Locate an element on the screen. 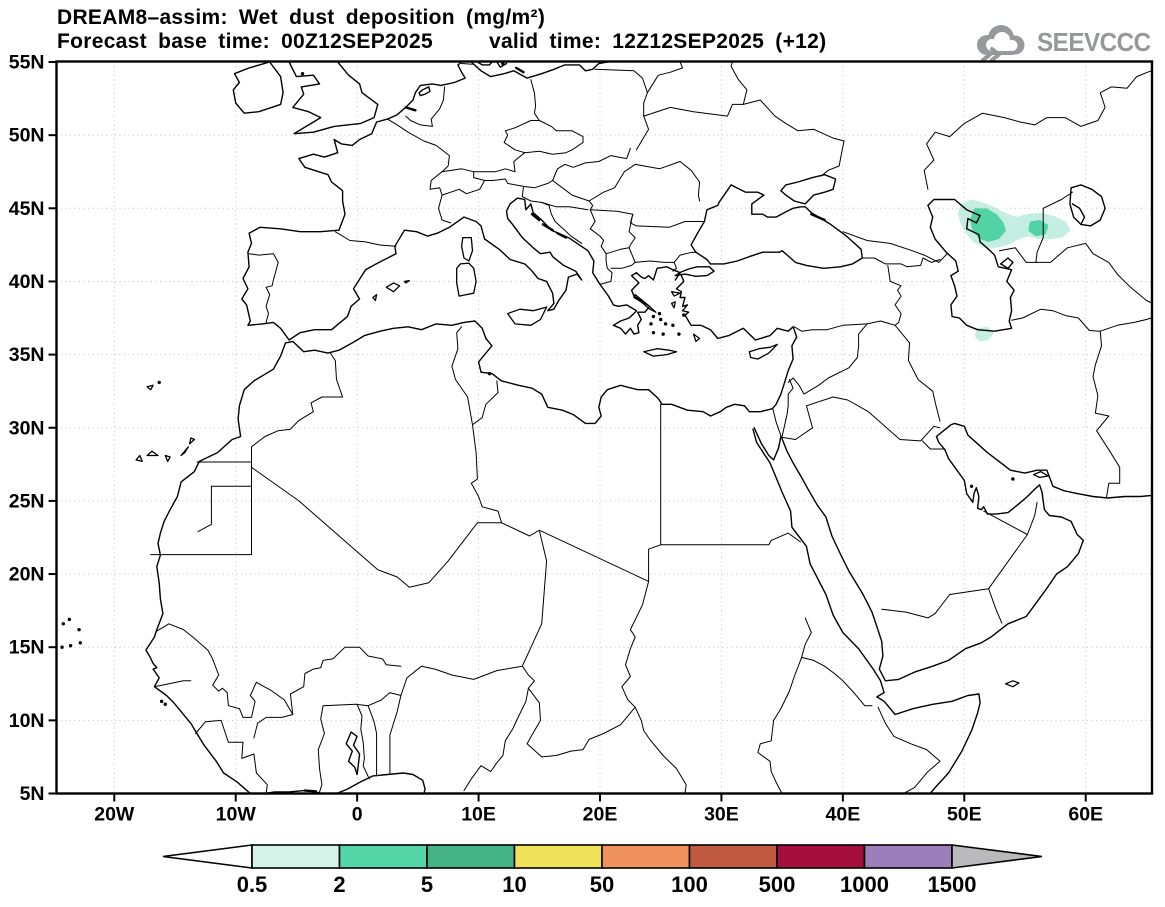 This screenshot has width=1165, height=907. colorbar-label: 500 is located at coordinates (777, 884).